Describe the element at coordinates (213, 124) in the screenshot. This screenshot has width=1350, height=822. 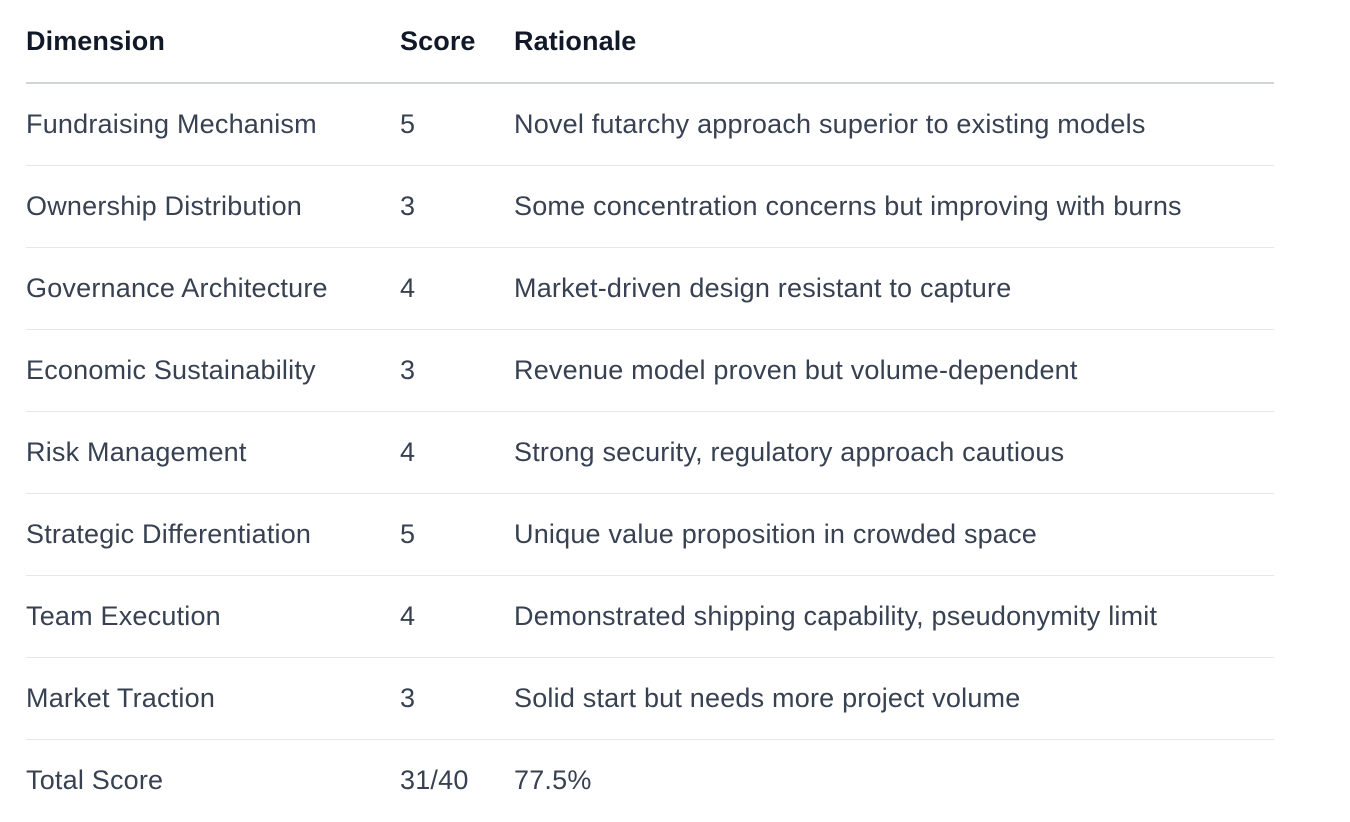
I see `cell-dimension: Fundraising Mechanism` at that location.